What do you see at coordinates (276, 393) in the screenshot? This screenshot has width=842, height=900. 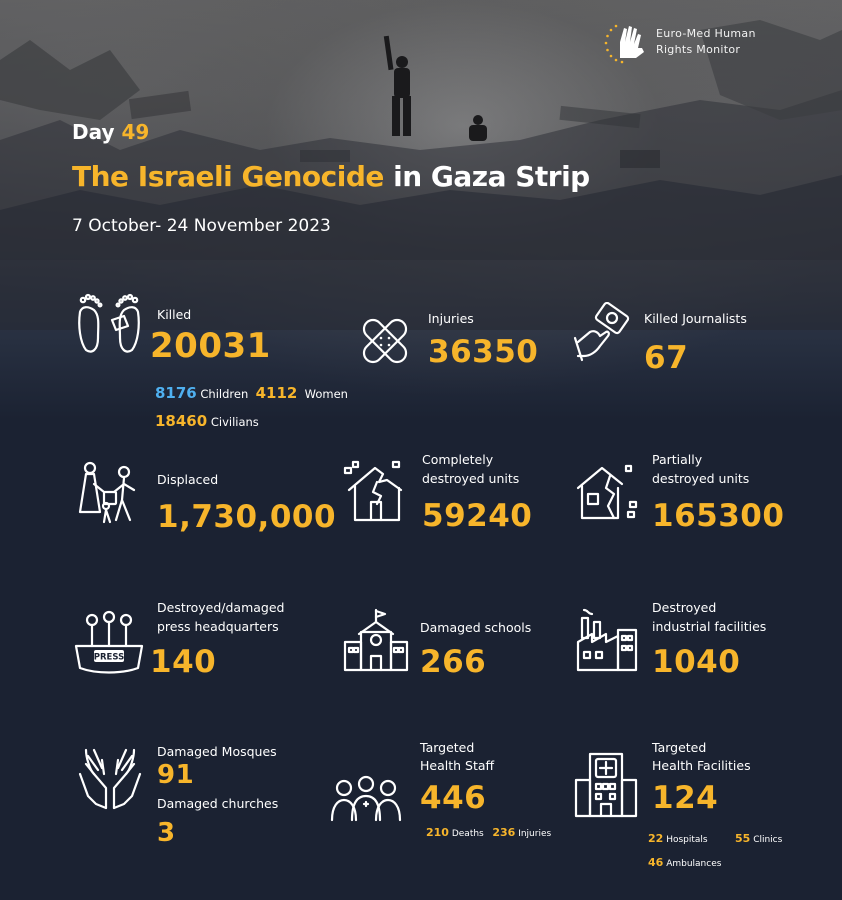 I see `women-value: 4112` at bounding box center [276, 393].